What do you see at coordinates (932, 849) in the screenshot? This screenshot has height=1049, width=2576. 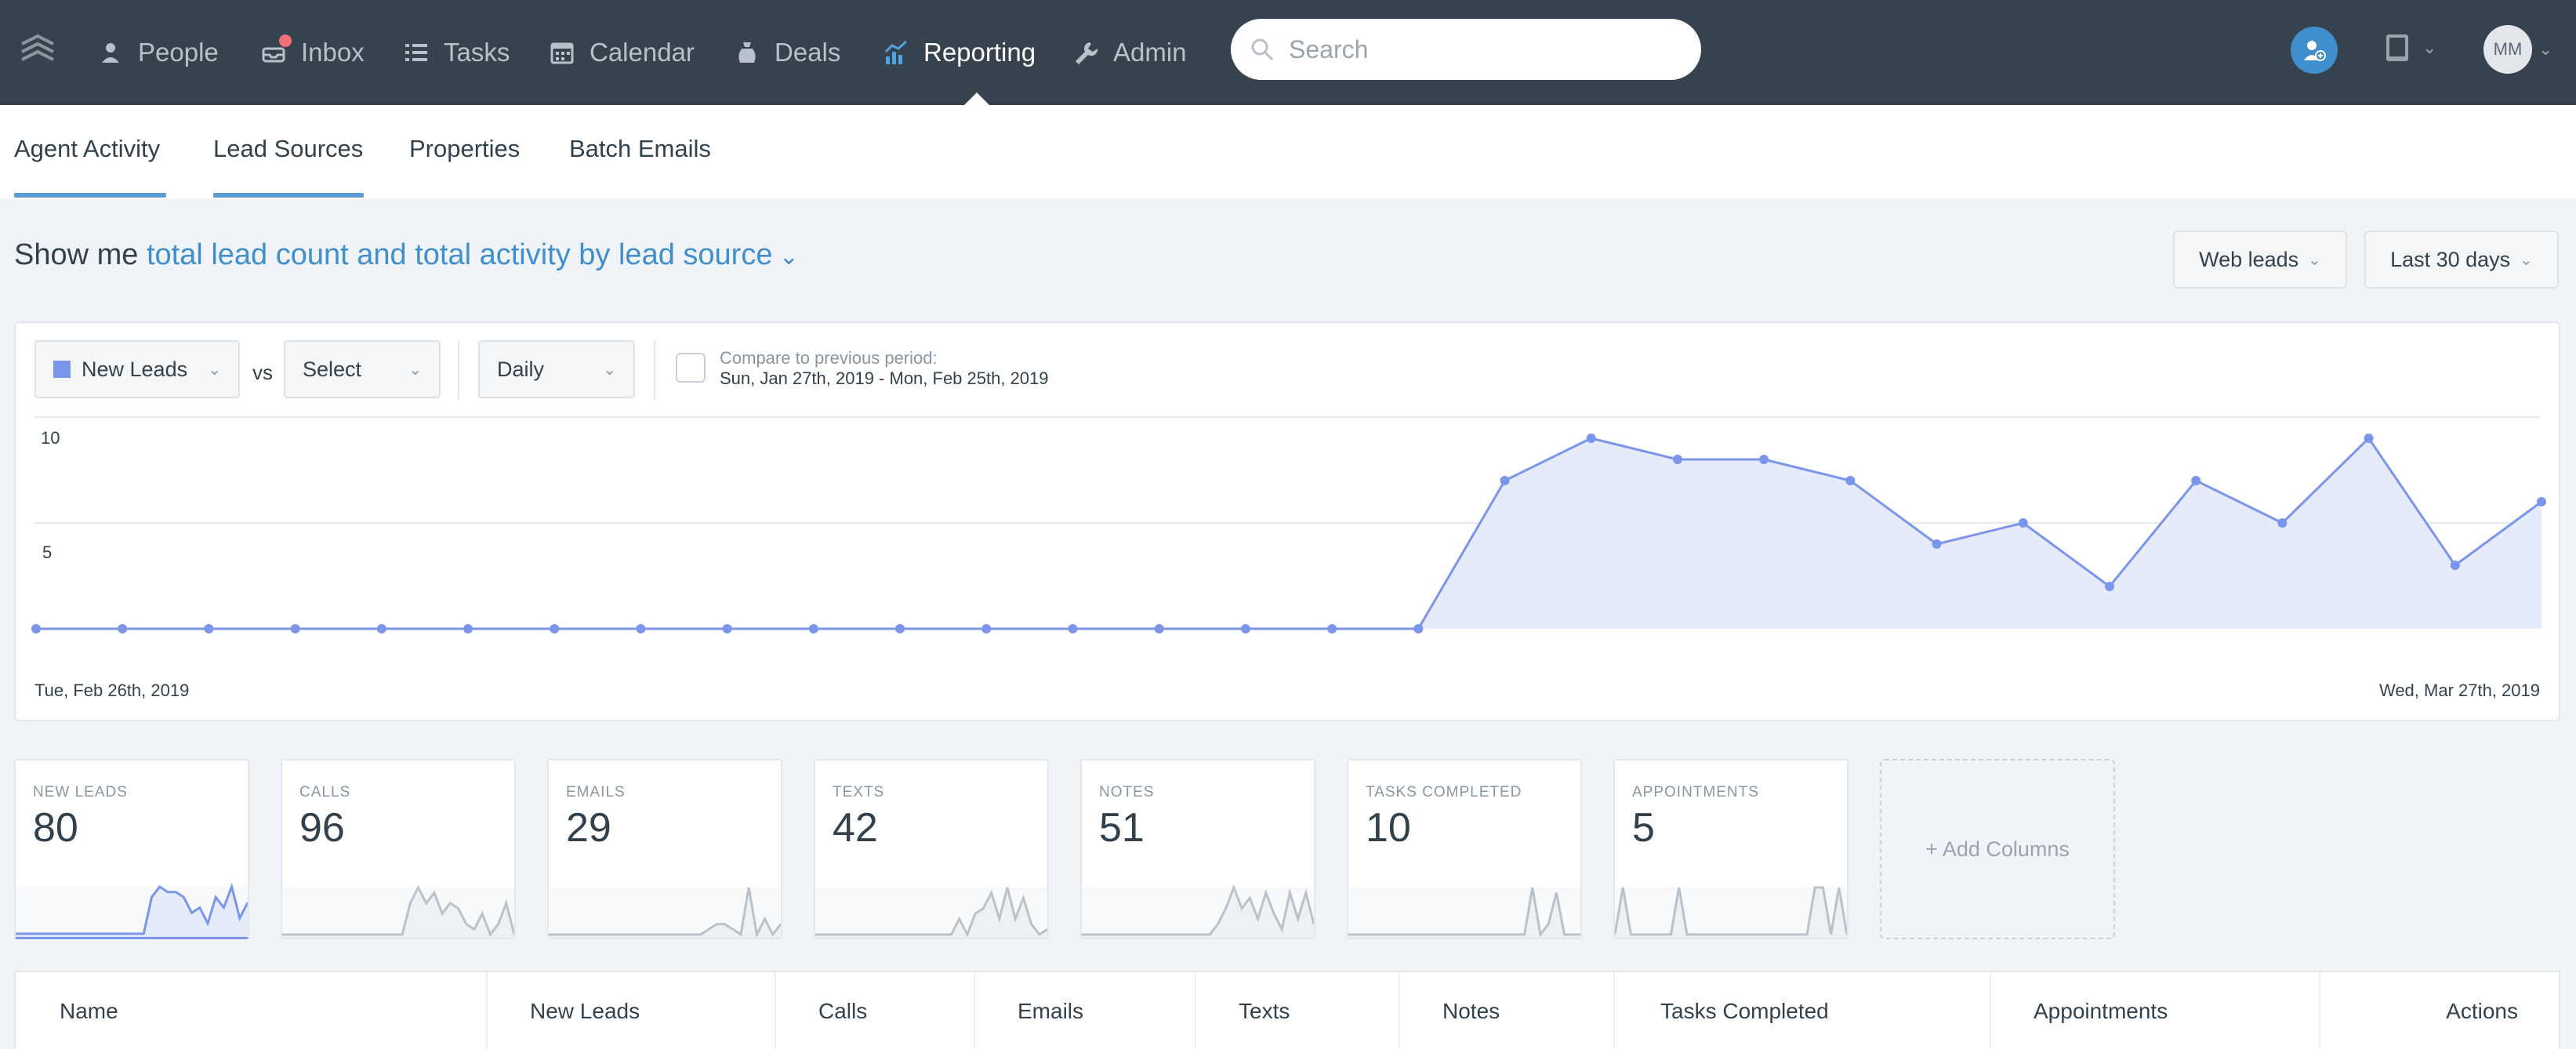 I see `stat-card: TEXTS 42` at bounding box center [932, 849].